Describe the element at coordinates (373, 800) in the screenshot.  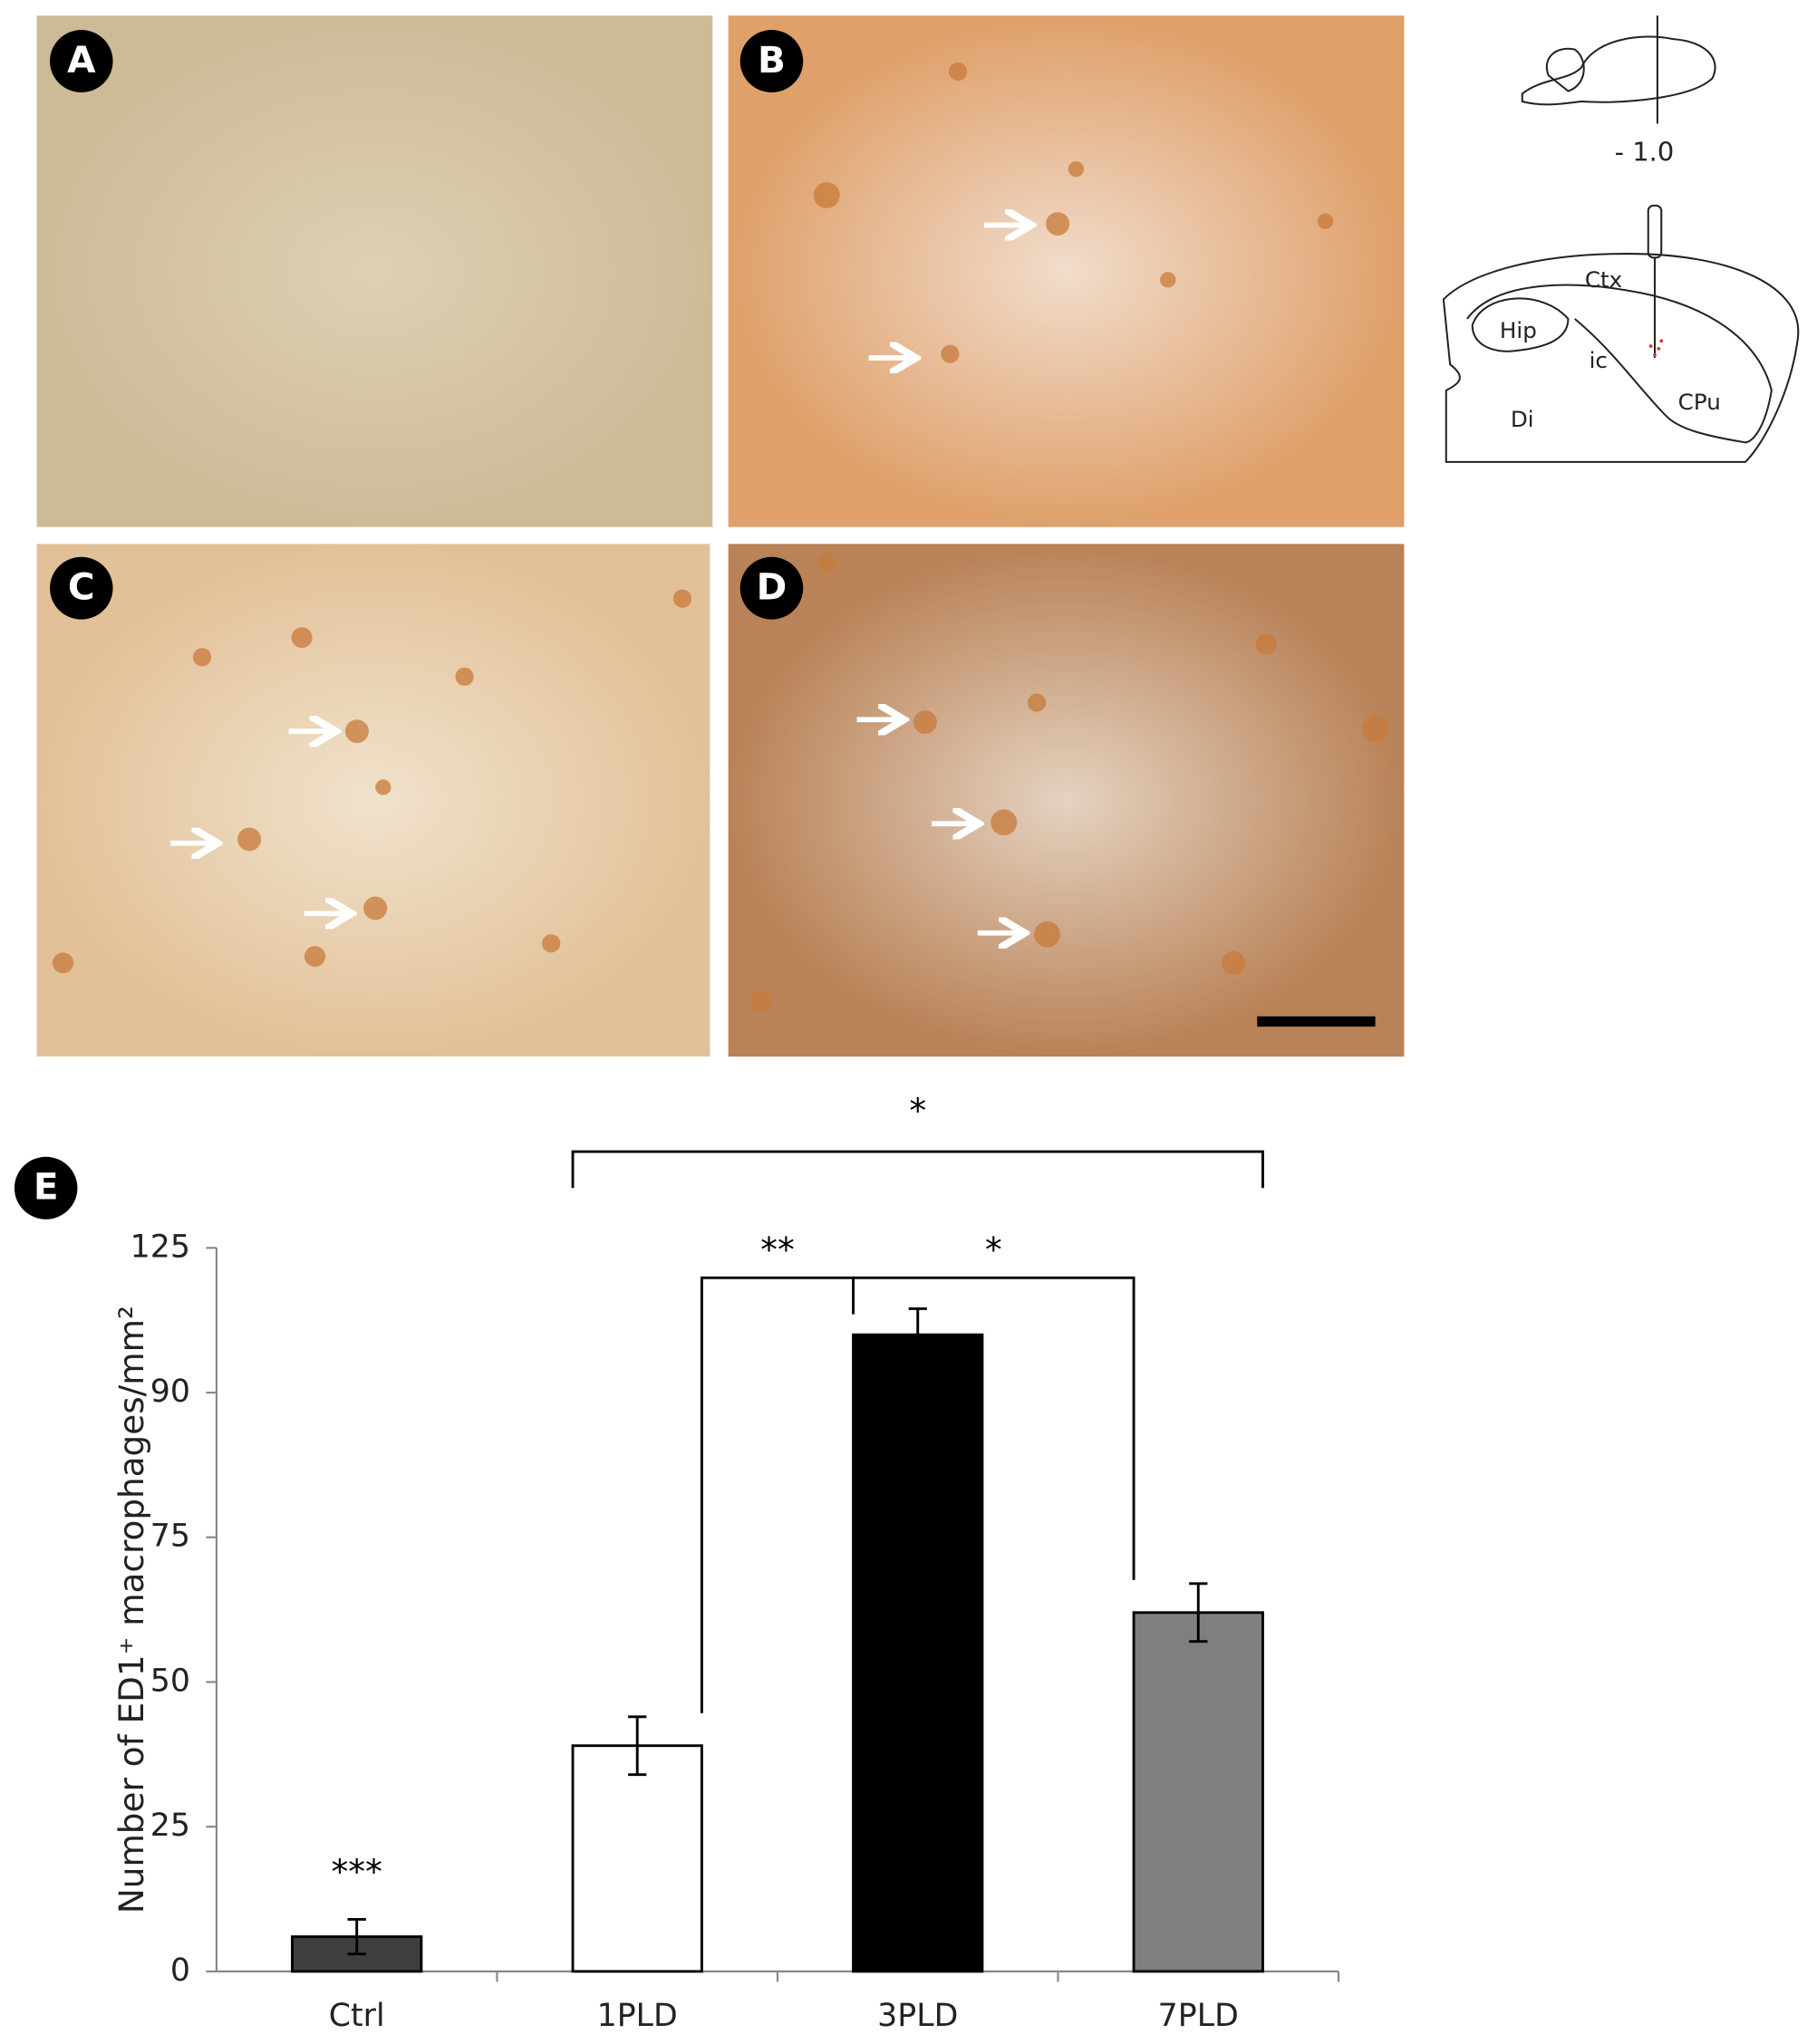
I see `panel-c-image` at that location.